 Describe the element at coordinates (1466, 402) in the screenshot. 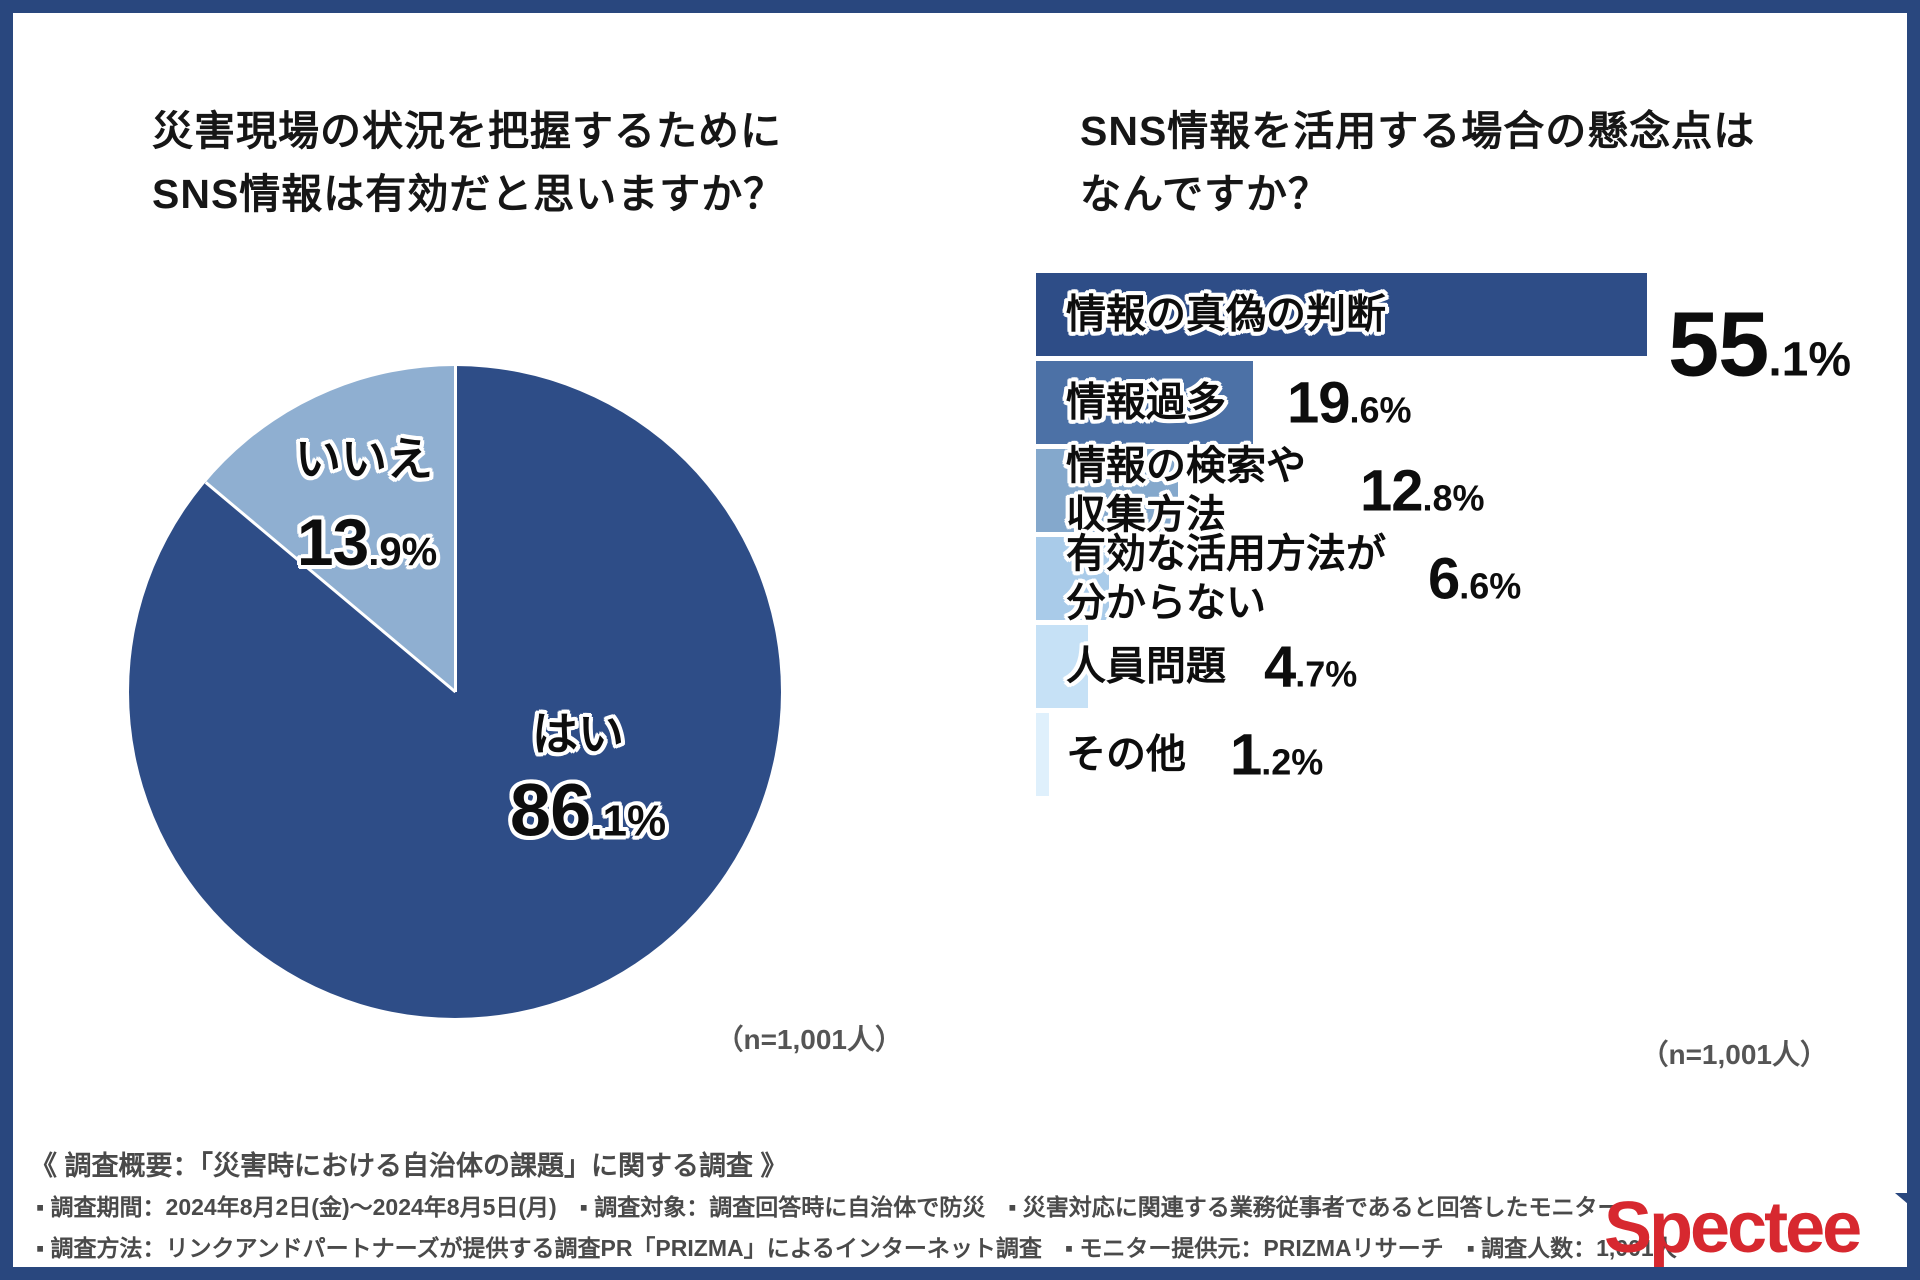

I see `bar-row: 情報過多 19.6%` at that location.